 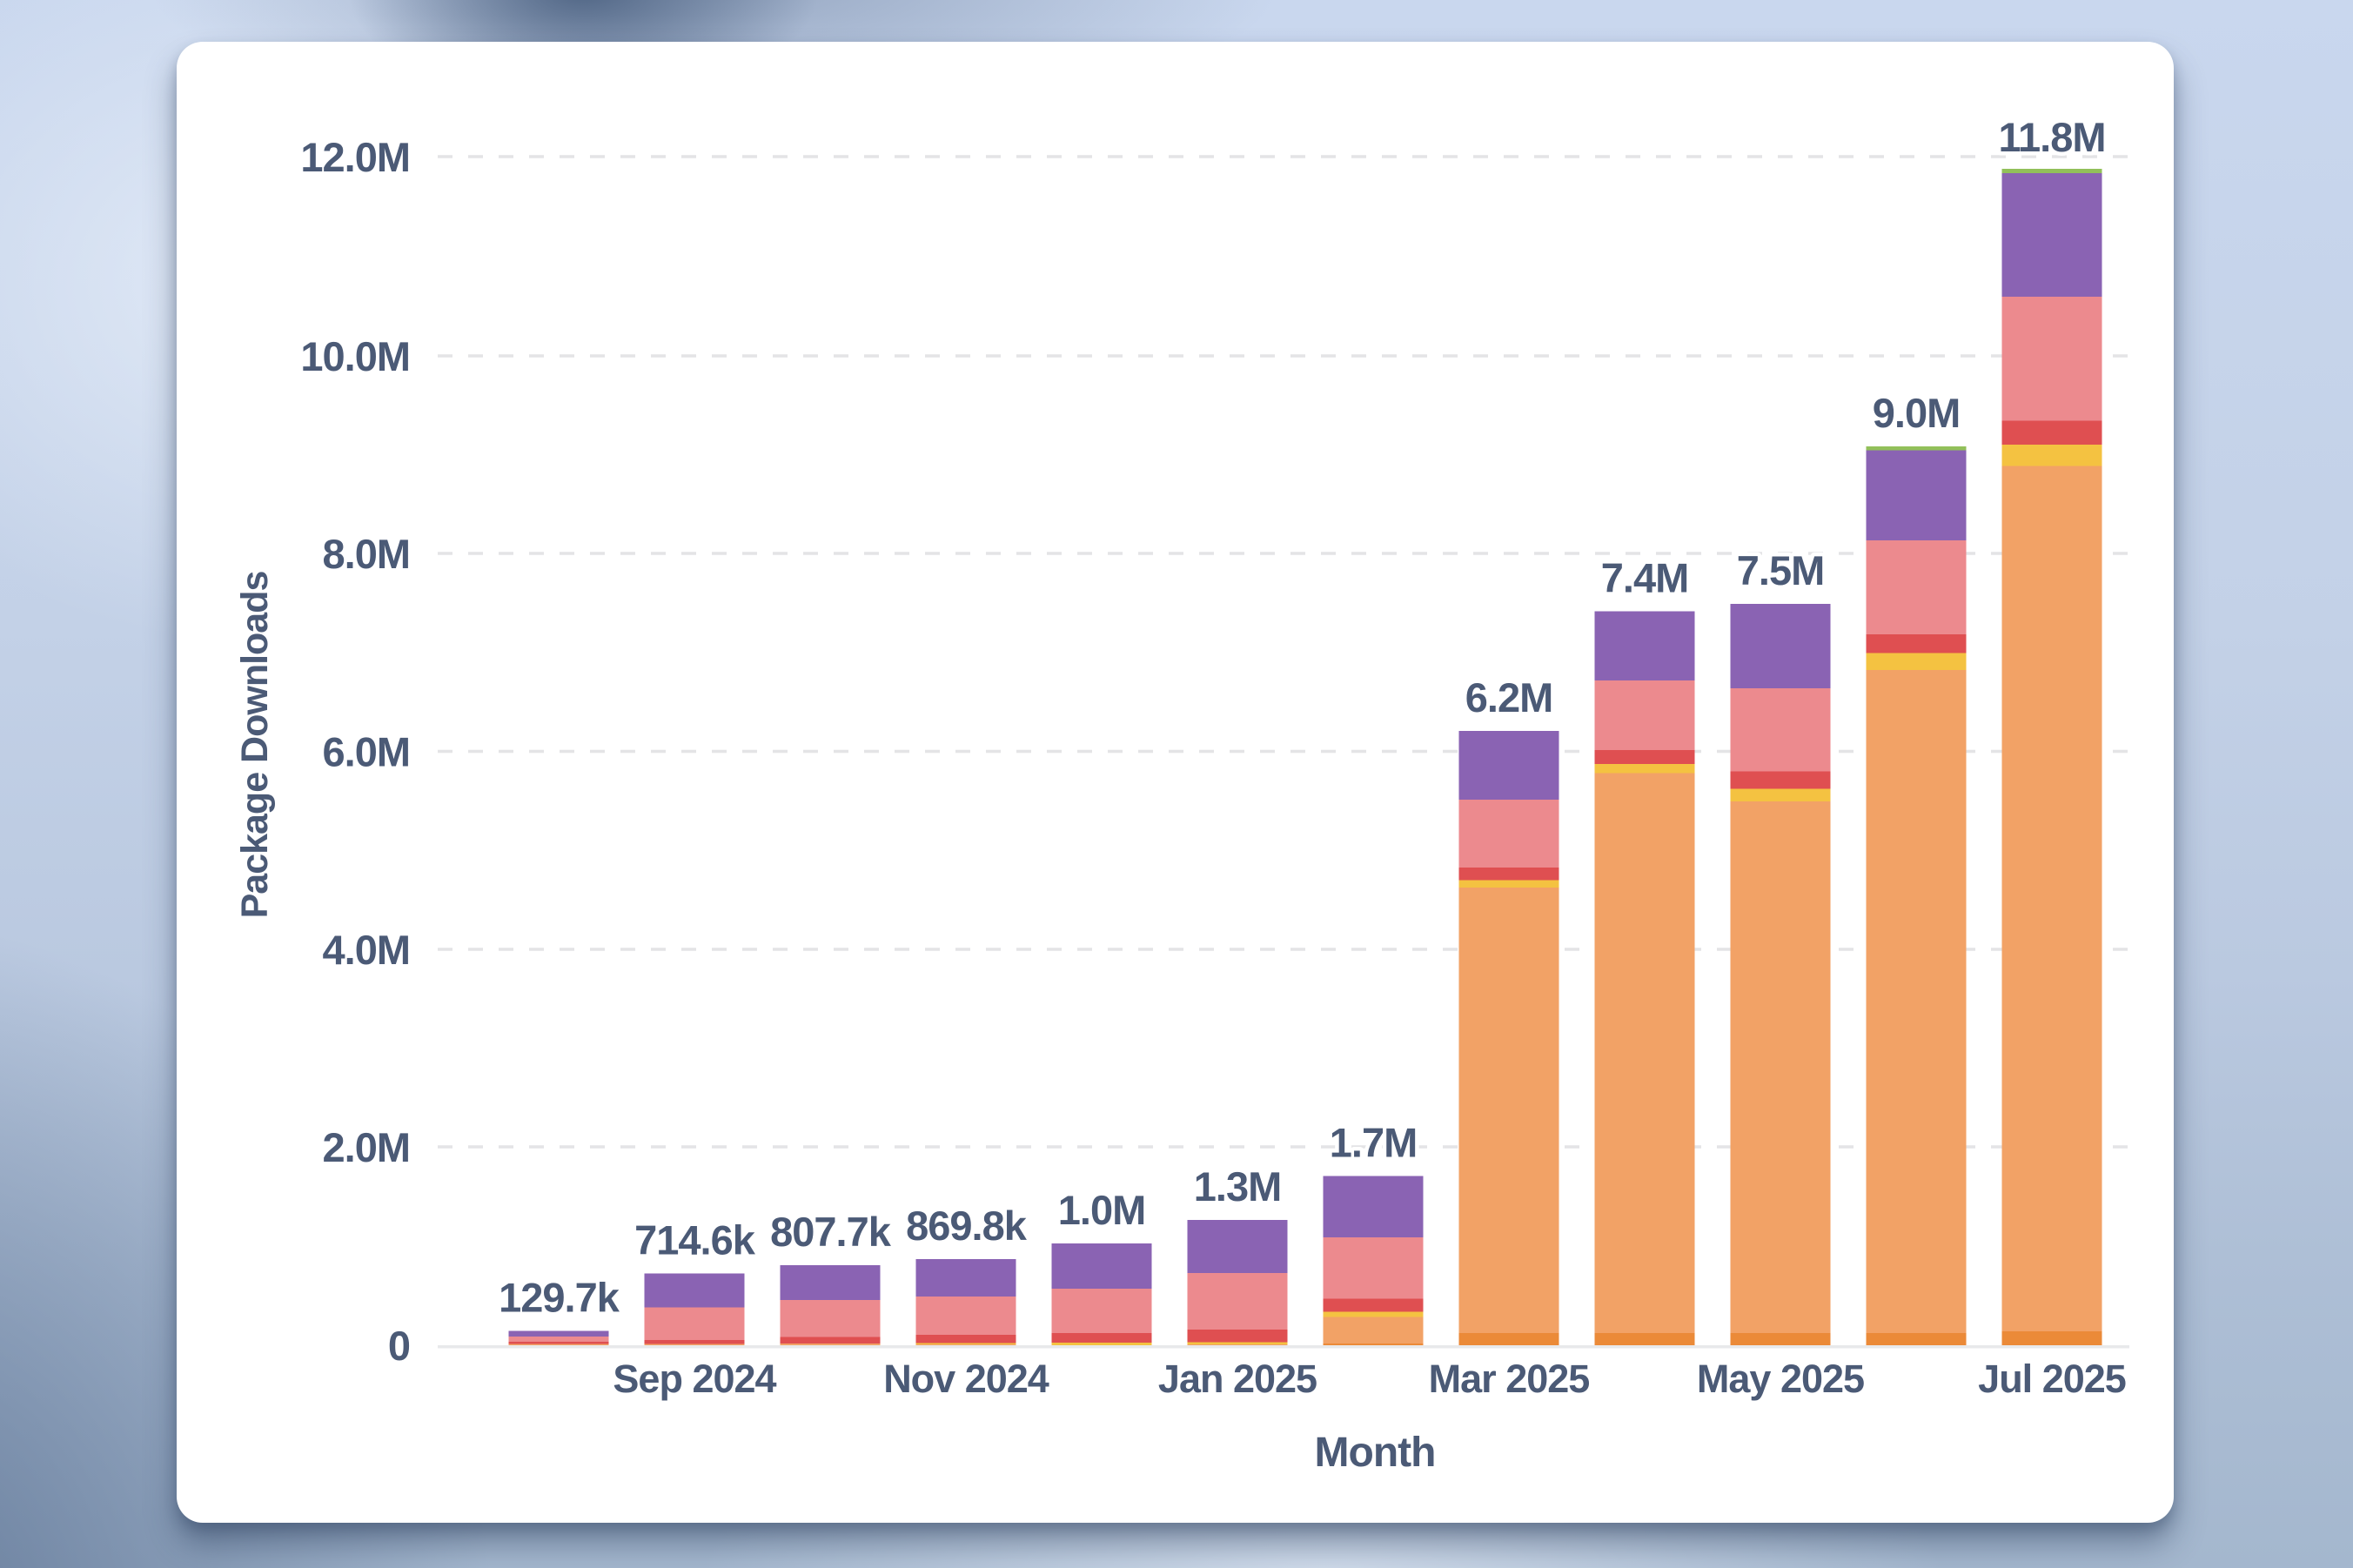 What do you see at coordinates (1238, 1186) in the screenshot?
I see `svg-text: 1.3M` at bounding box center [1238, 1186].